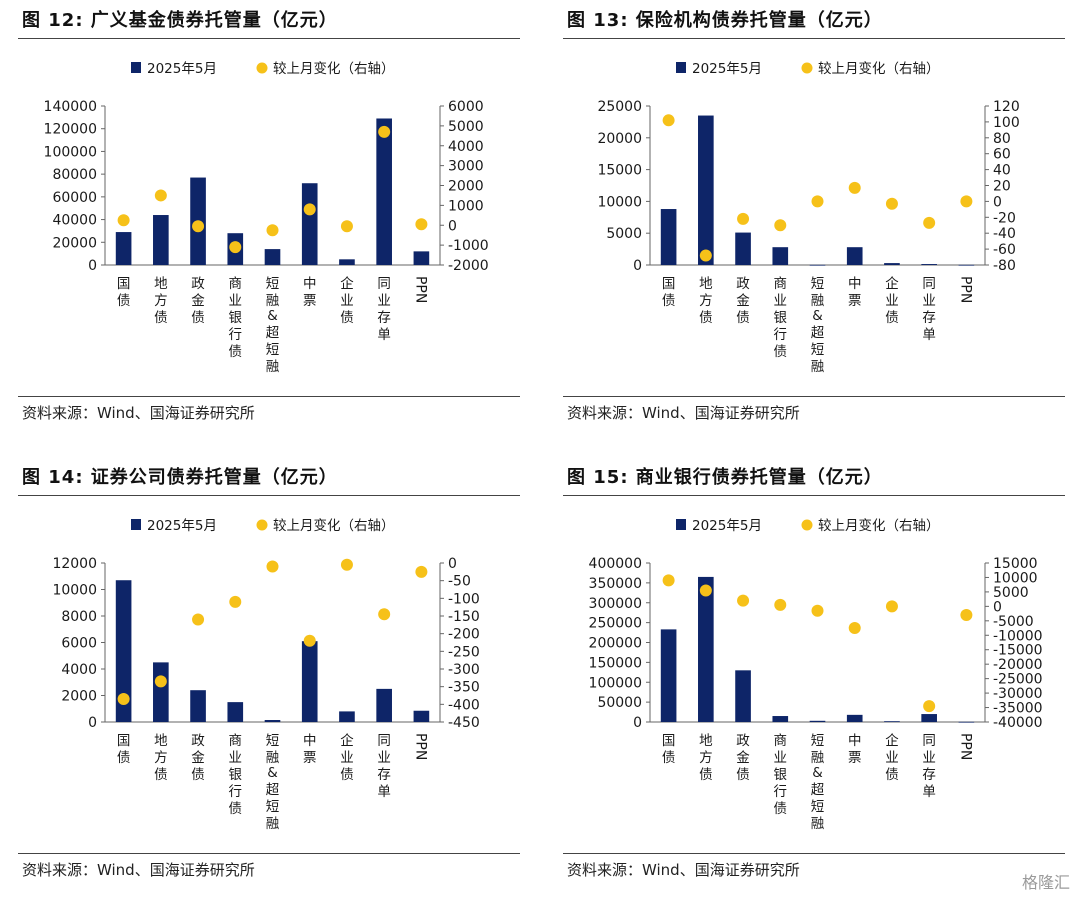 Image resolution: width=1080 pixels, height=901 pixels. What do you see at coordinates (180, 20) in the screenshot?
I see `chart-title: 图 12: 广义基金债券托管量（亿元）` at bounding box center [180, 20].